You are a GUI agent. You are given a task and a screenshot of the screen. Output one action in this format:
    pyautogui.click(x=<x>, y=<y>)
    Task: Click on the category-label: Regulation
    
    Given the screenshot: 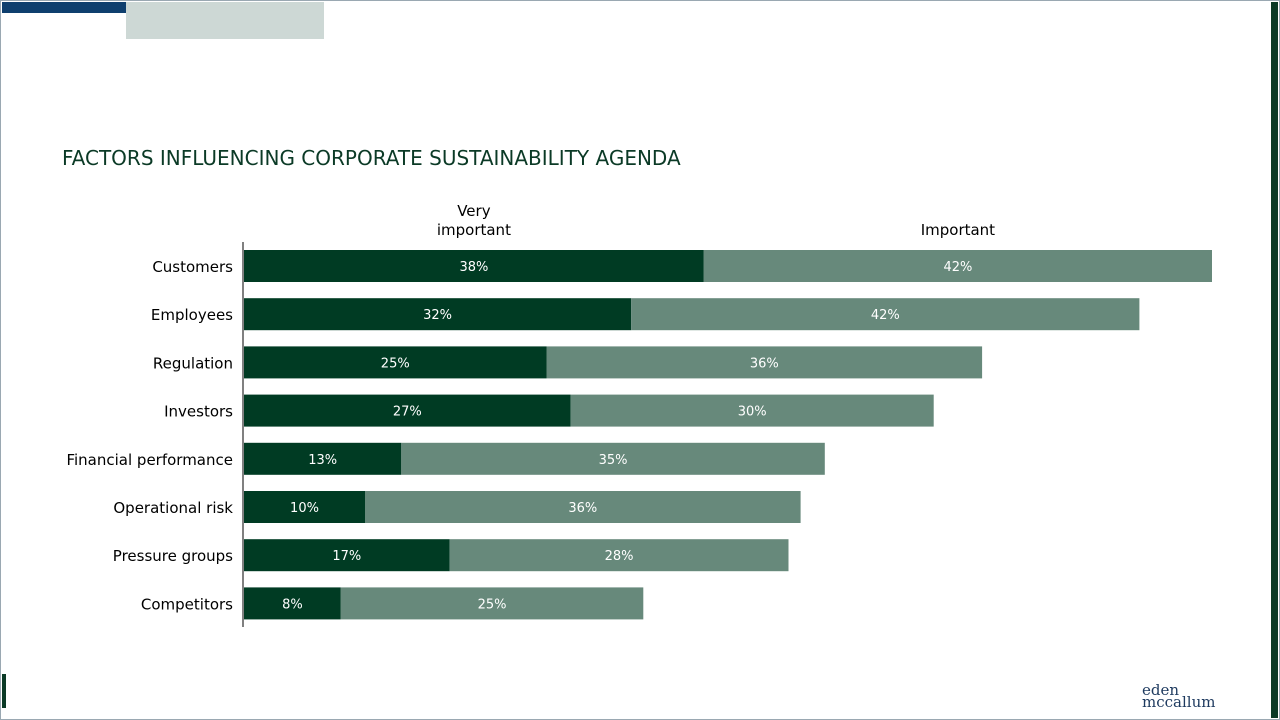 What is the action you would take?
    pyautogui.click(x=193, y=363)
    